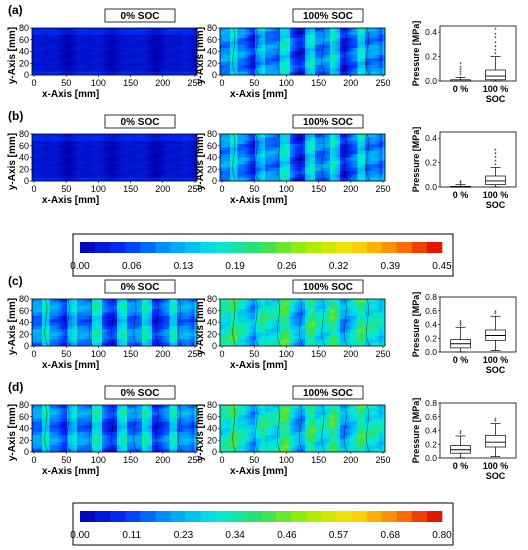 This screenshot has height=550, width=528. Describe the element at coordinates (24, 40) in the screenshot. I see `y-tick-label: 60` at that location.